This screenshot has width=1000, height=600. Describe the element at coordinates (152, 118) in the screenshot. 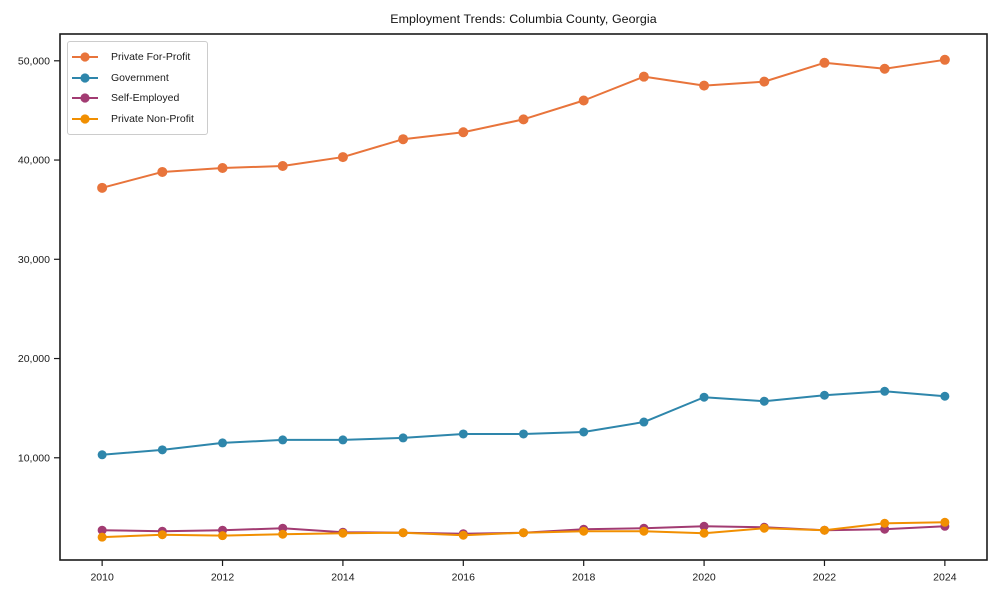

I see `legend-label: Private Non-Profit` at that location.